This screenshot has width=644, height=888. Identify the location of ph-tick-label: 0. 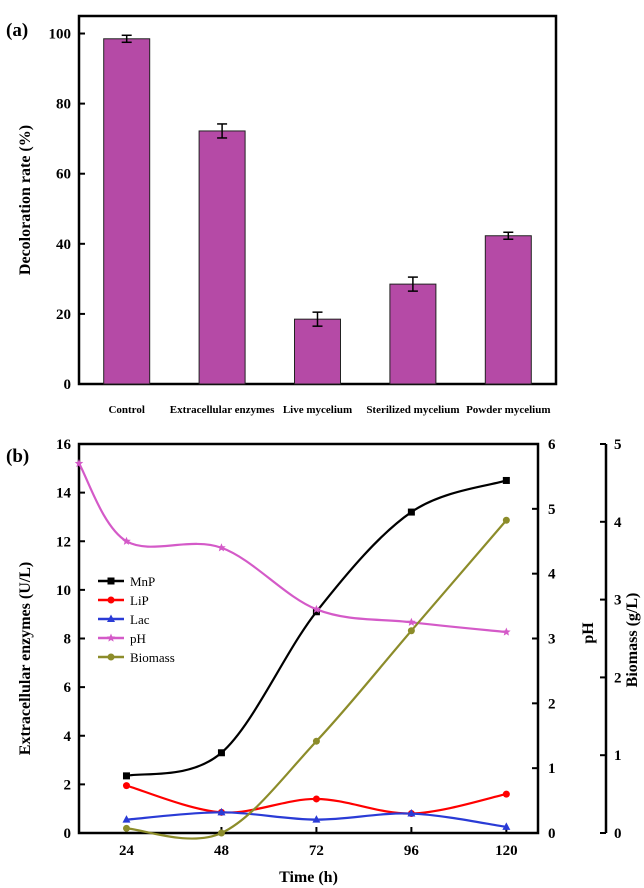
(552, 834).